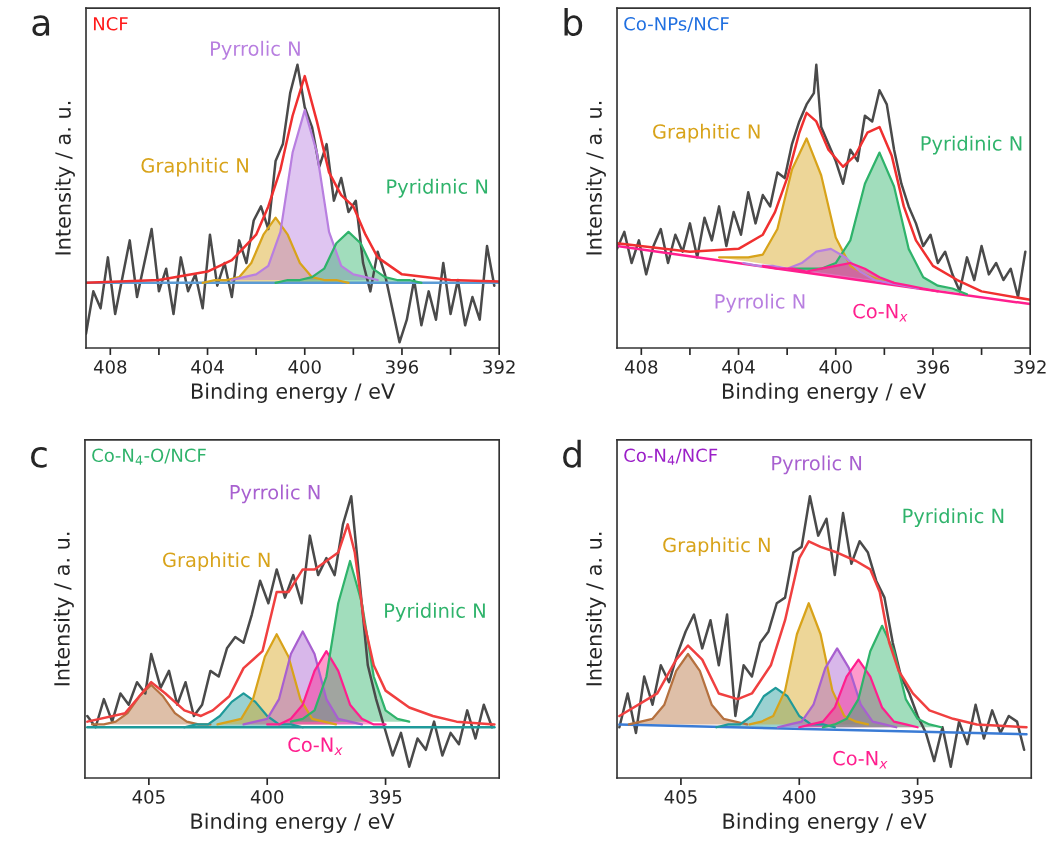 This screenshot has height=854, width=1054. Describe the element at coordinates (572, 453) in the screenshot. I see `chart-title: d` at that location.